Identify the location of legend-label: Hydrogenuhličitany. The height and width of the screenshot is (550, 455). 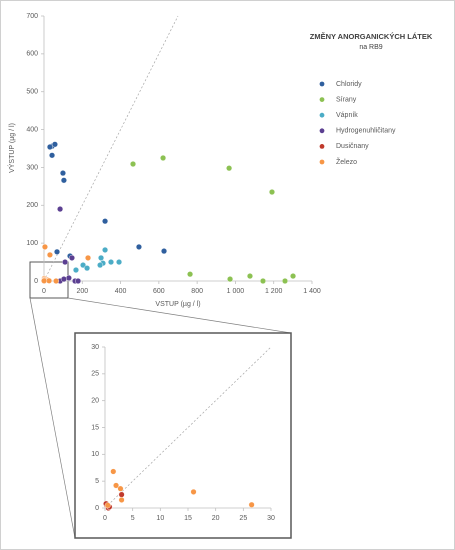
(366, 131).